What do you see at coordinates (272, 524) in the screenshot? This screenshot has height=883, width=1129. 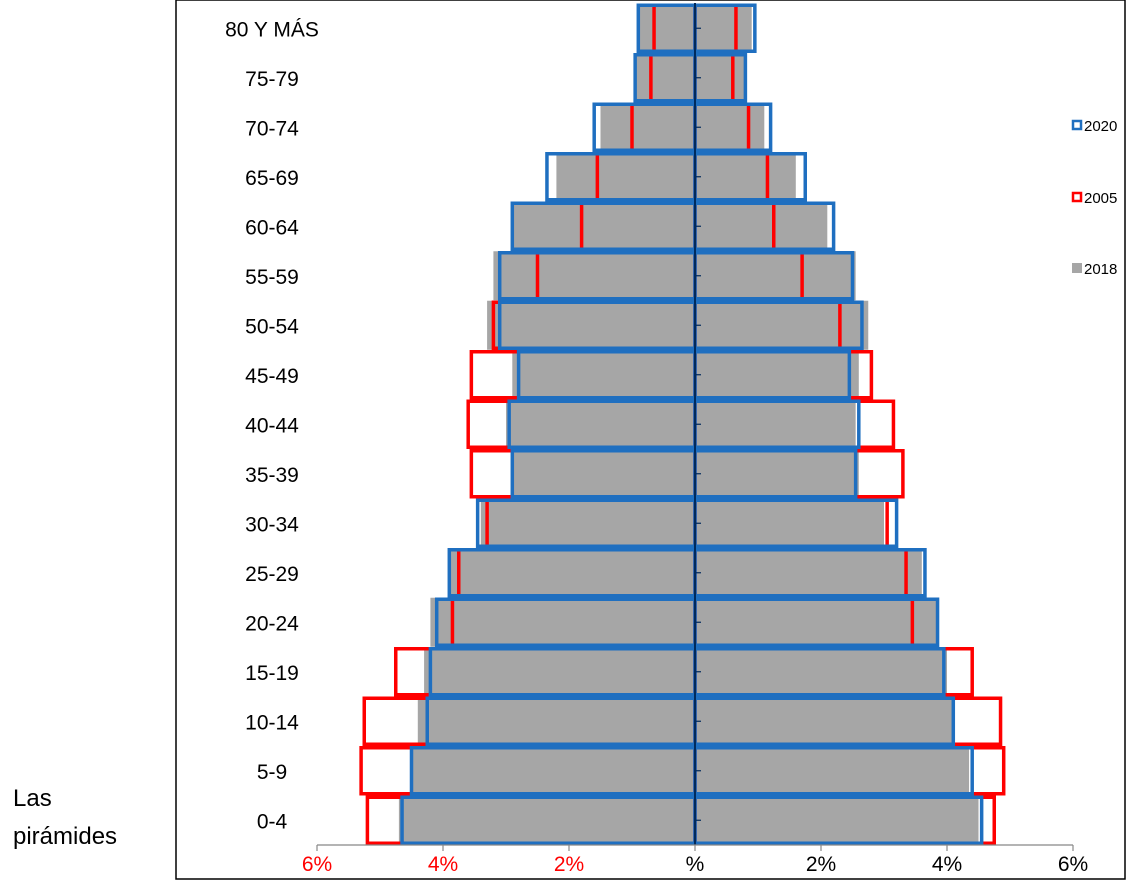 I see `age-group-label: 30-34` at bounding box center [272, 524].